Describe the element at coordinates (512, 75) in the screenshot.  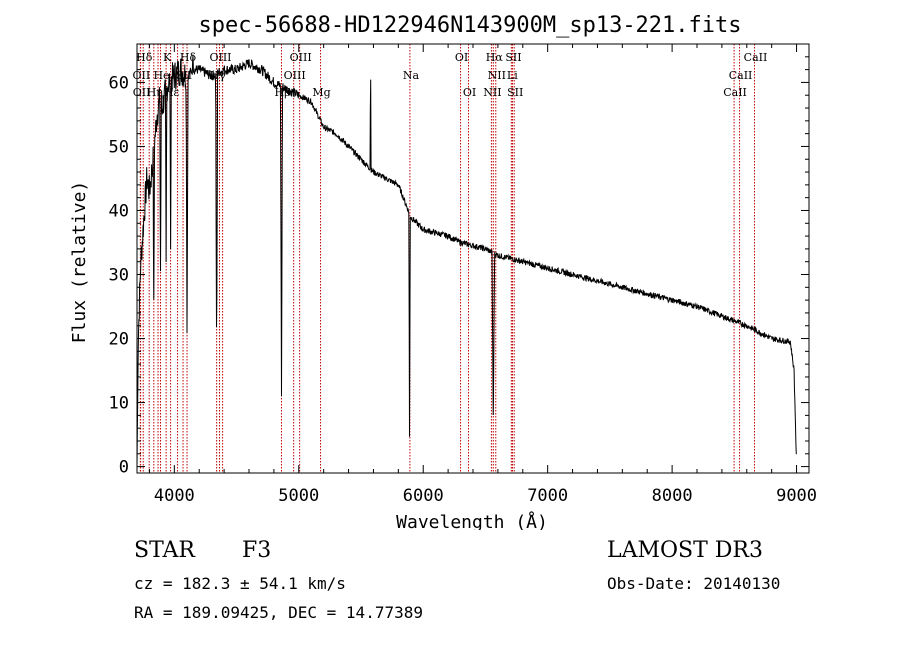
I see `marker-label: Li` at that location.